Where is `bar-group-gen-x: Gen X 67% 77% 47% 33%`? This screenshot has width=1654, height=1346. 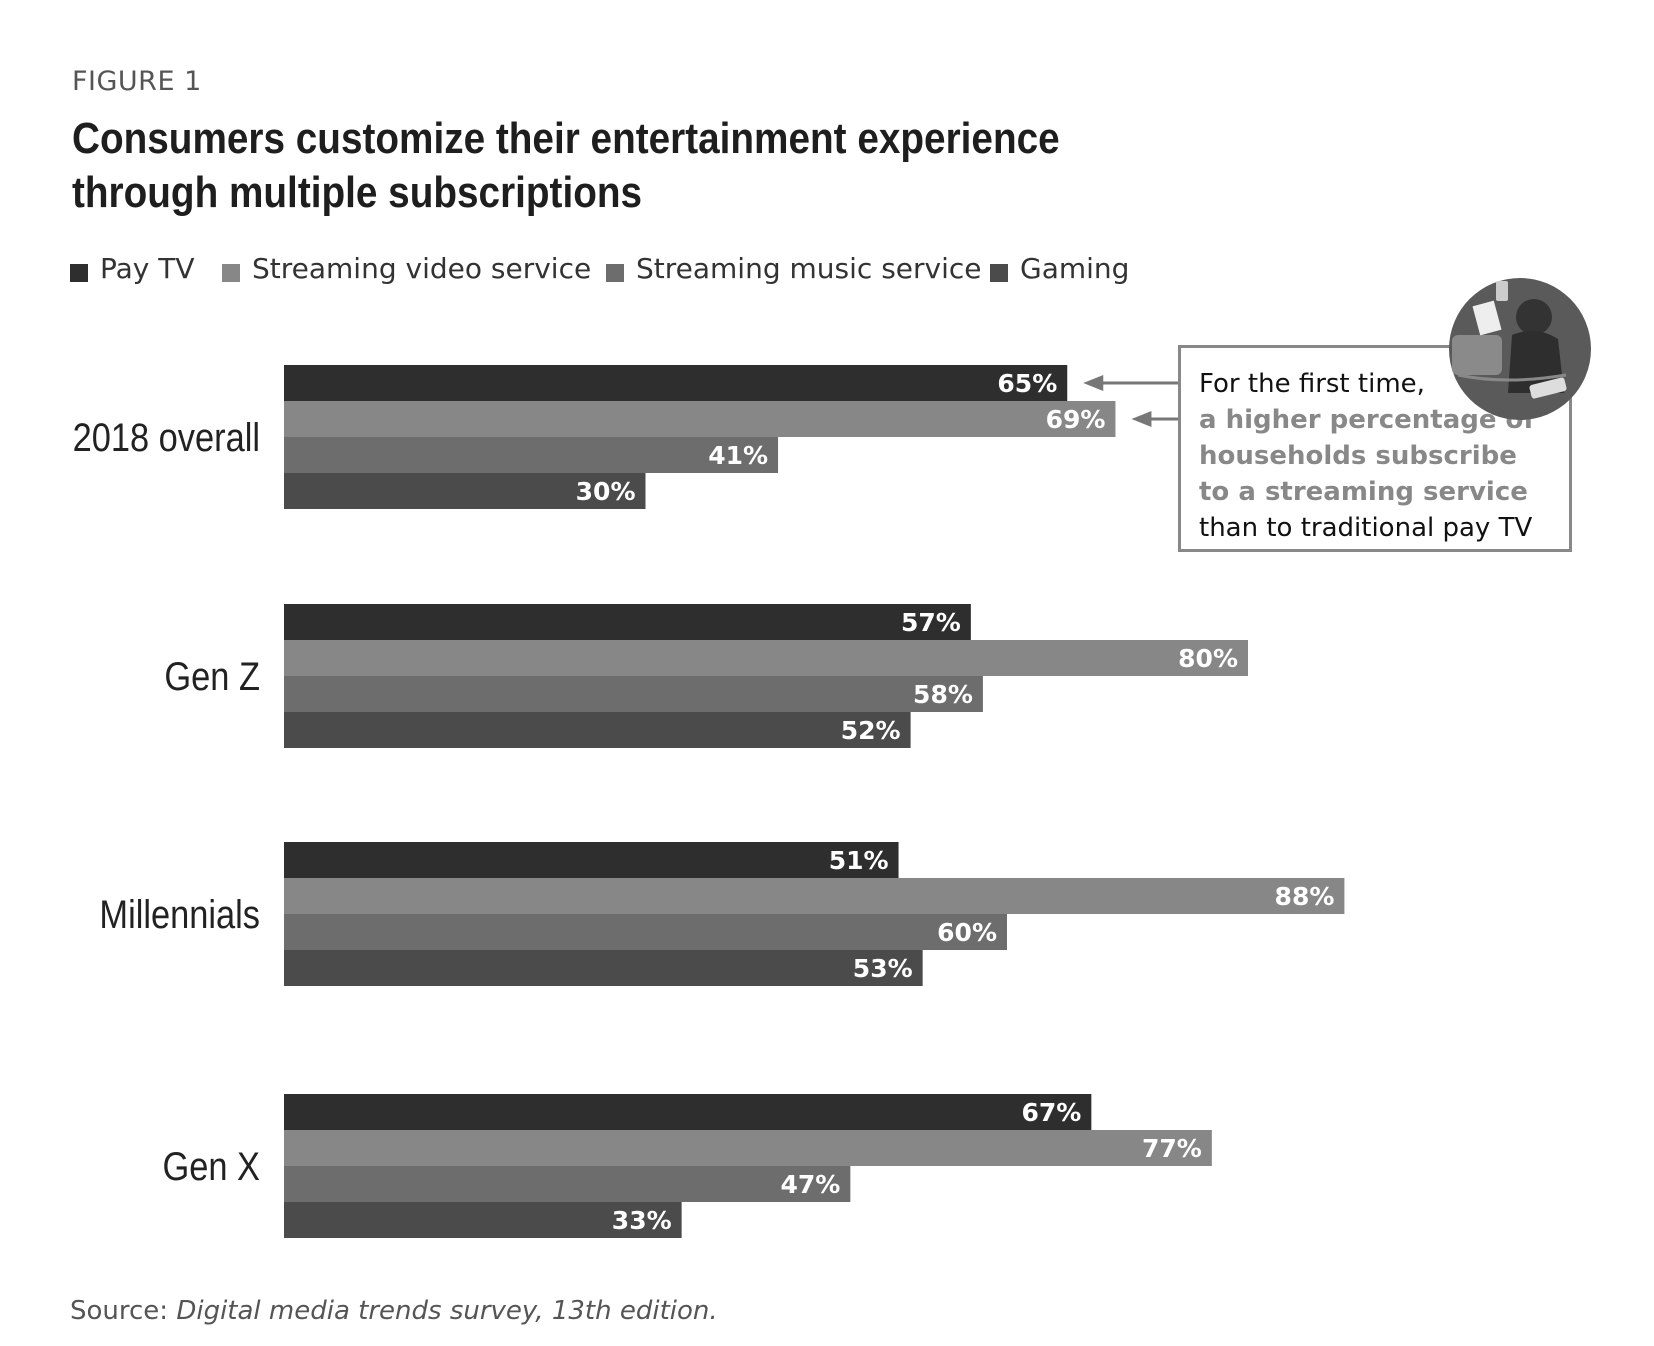 bar-group-gen-x: Gen X 67% 77% 47% 33% is located at coordinates (687, 1166).